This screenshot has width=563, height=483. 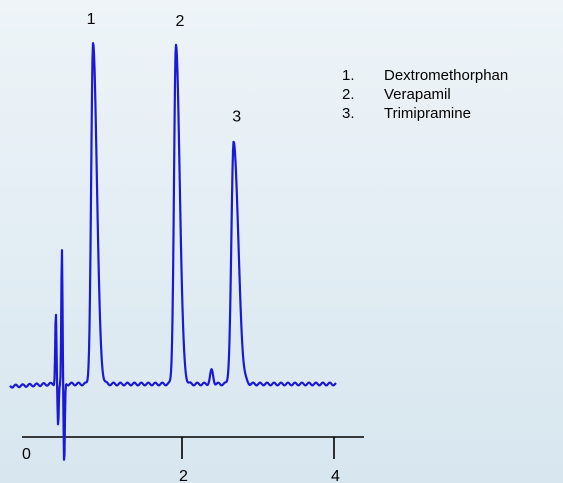 What do you see at coordinates (236, 117) in the screenshot?
I see `peak-label-3: 3` at bounding box center [236, 117].